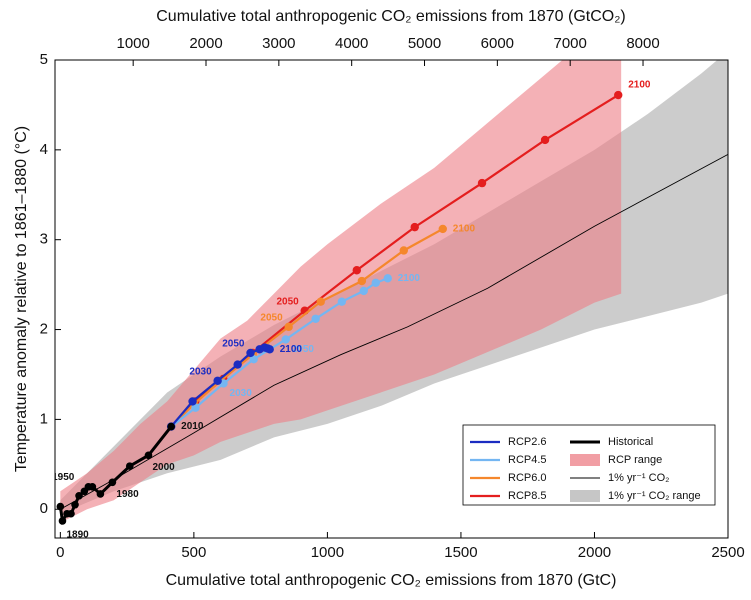 The height and width of the screenshot is (600, 751). What do you see at coordinates (594, 552) in the screenshot?
I see `x-tick-label: 2000` at bounding box center [594, 552].